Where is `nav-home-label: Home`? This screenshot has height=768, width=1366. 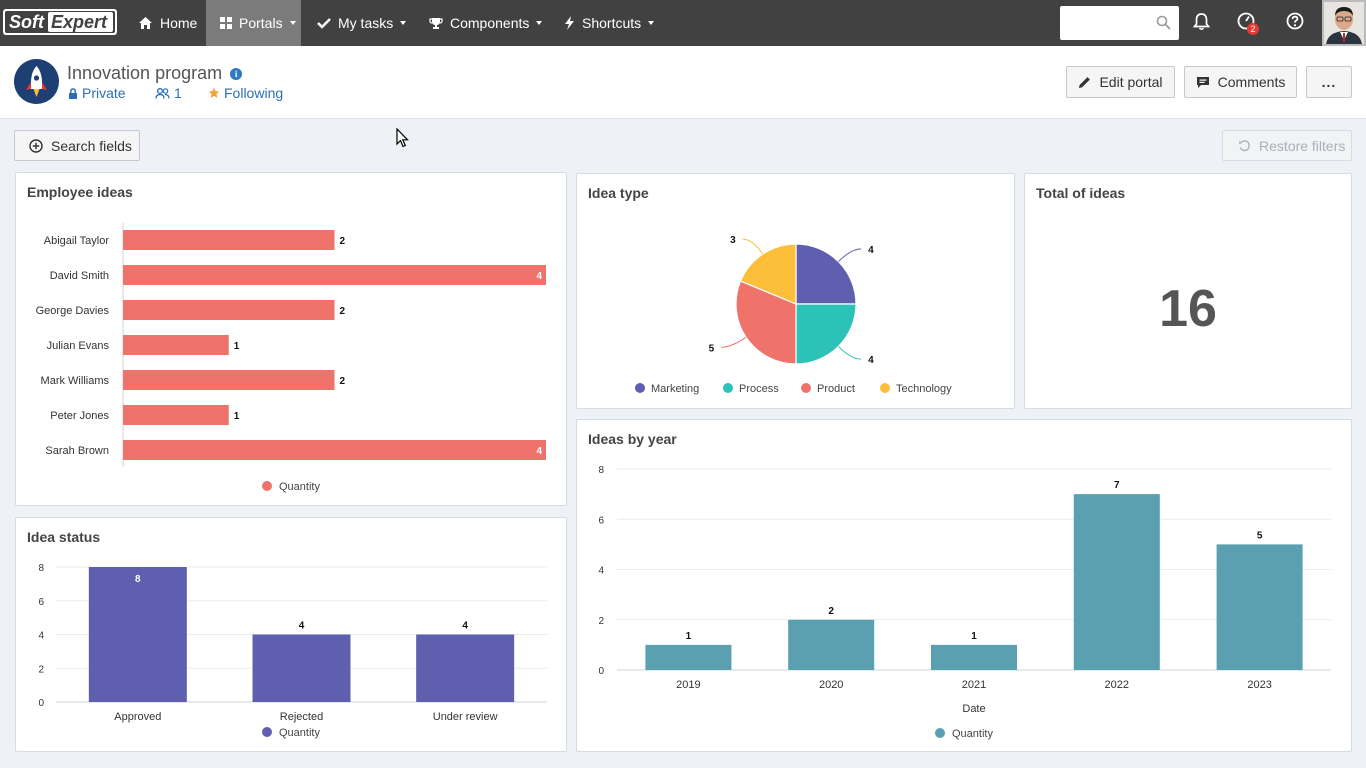 nav-home-label: Home is located at coordinates (179, 23).